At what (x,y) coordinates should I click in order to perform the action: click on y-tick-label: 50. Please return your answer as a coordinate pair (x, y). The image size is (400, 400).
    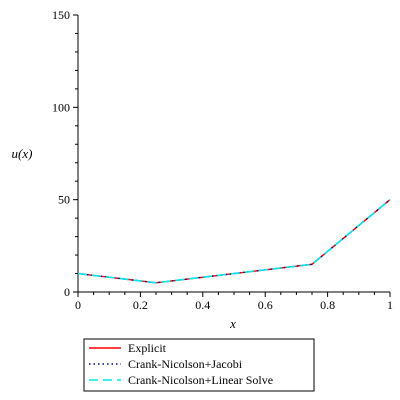
    Looking at the image, I should click on (64, 200).